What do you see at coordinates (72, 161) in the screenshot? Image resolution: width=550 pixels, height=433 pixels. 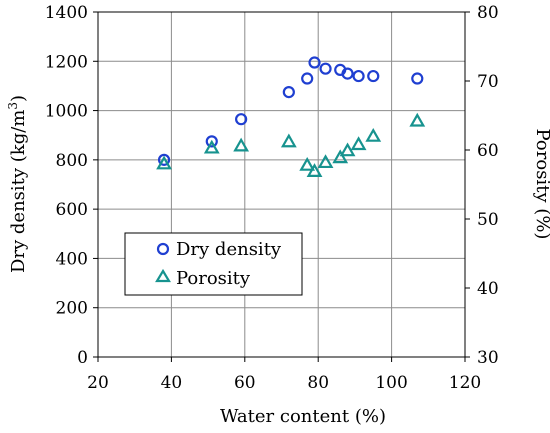 I see `y-left-tick-label: 800` at bounding box center [72, 161].